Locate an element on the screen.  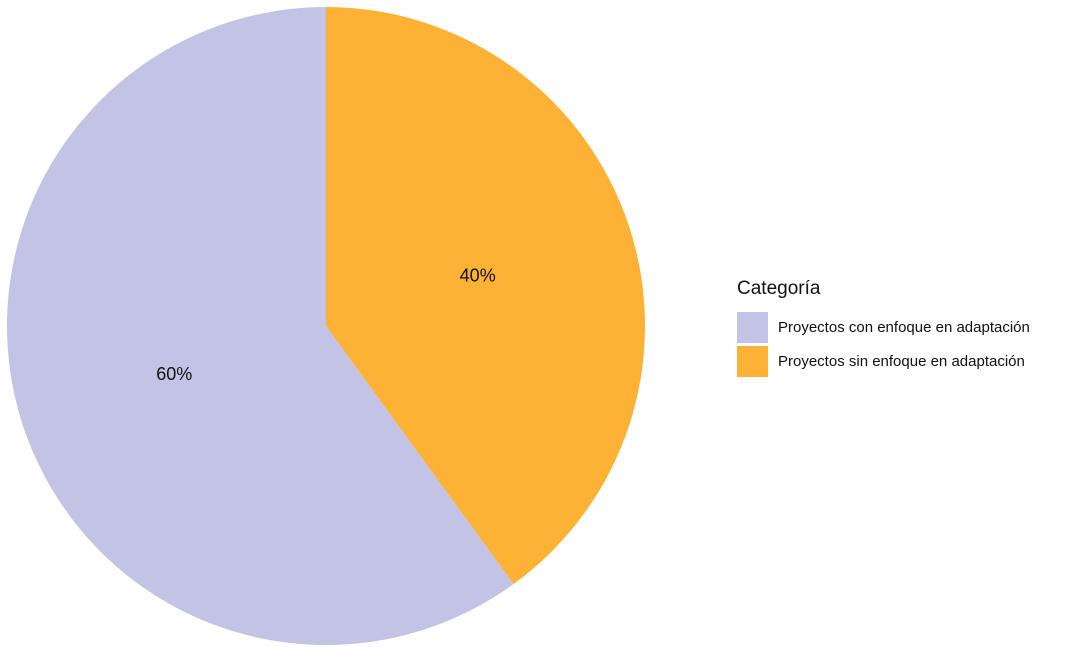
legend-item-sin-adaptacion: Proyectos sin enfoque en adaptación is located at coordinates (883, 361).